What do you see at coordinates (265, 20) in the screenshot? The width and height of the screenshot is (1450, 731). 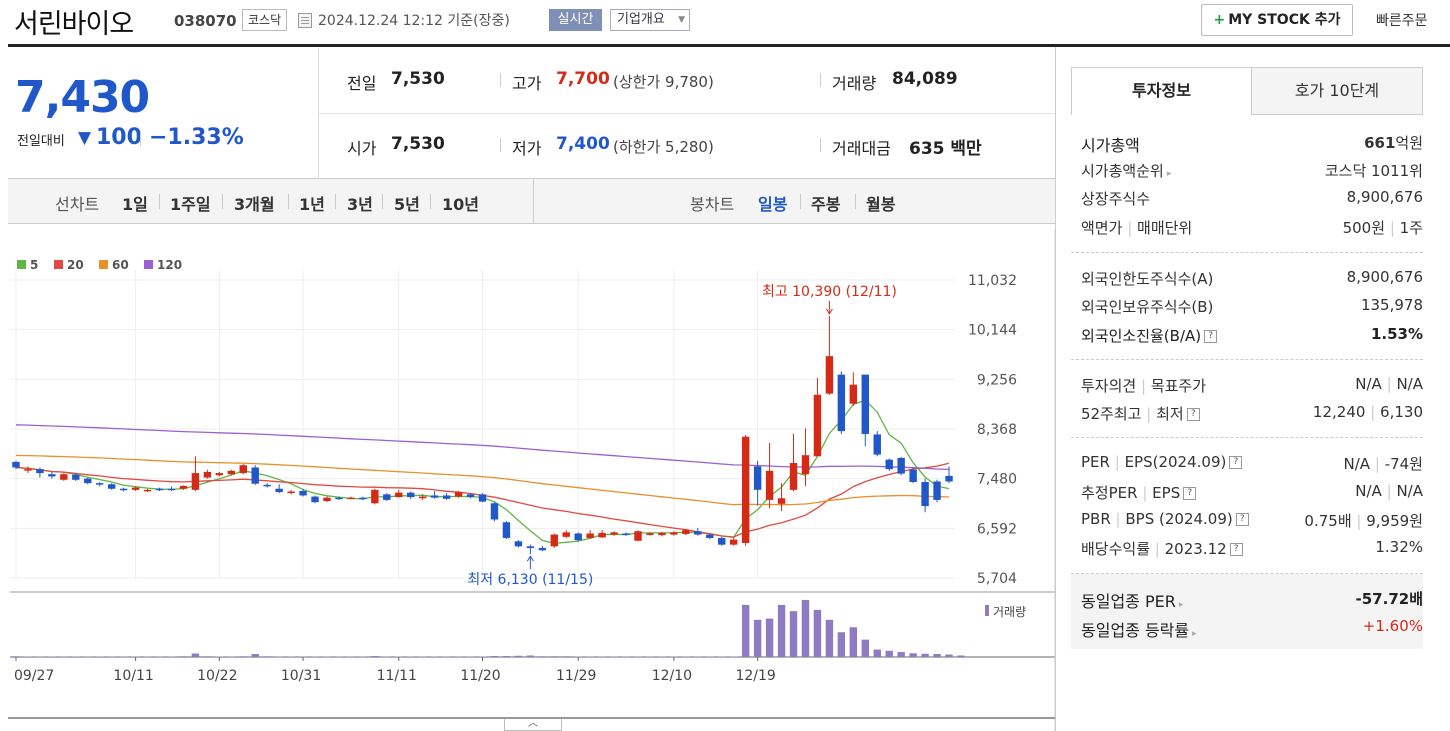 I see `market-badge: 코스닥` at bounding box center [265, 20].